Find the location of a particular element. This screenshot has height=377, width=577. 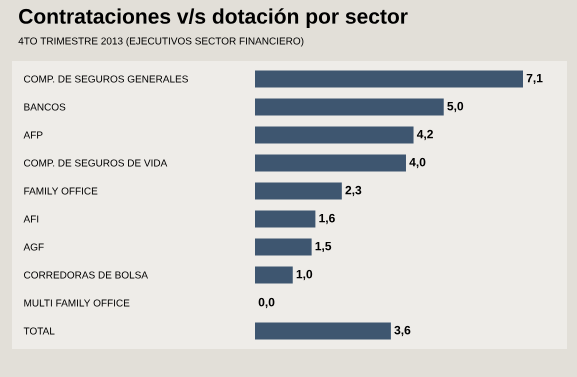

chart-title: Contrataciones v/s dotación por sector is located at coordinates (213, 18).